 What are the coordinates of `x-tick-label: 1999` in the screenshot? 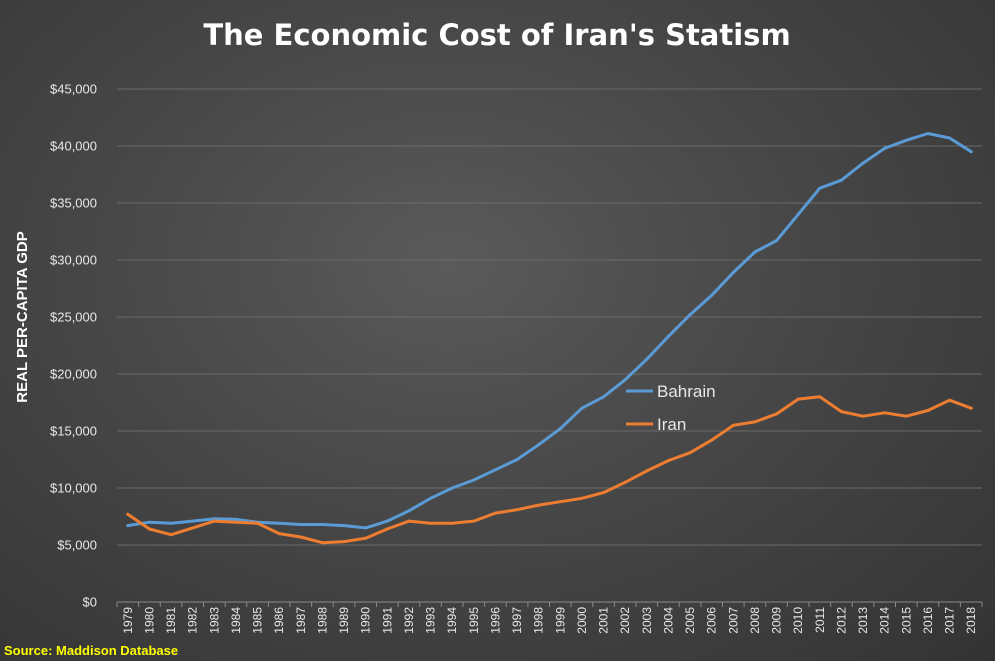 It's located at (560, 620).